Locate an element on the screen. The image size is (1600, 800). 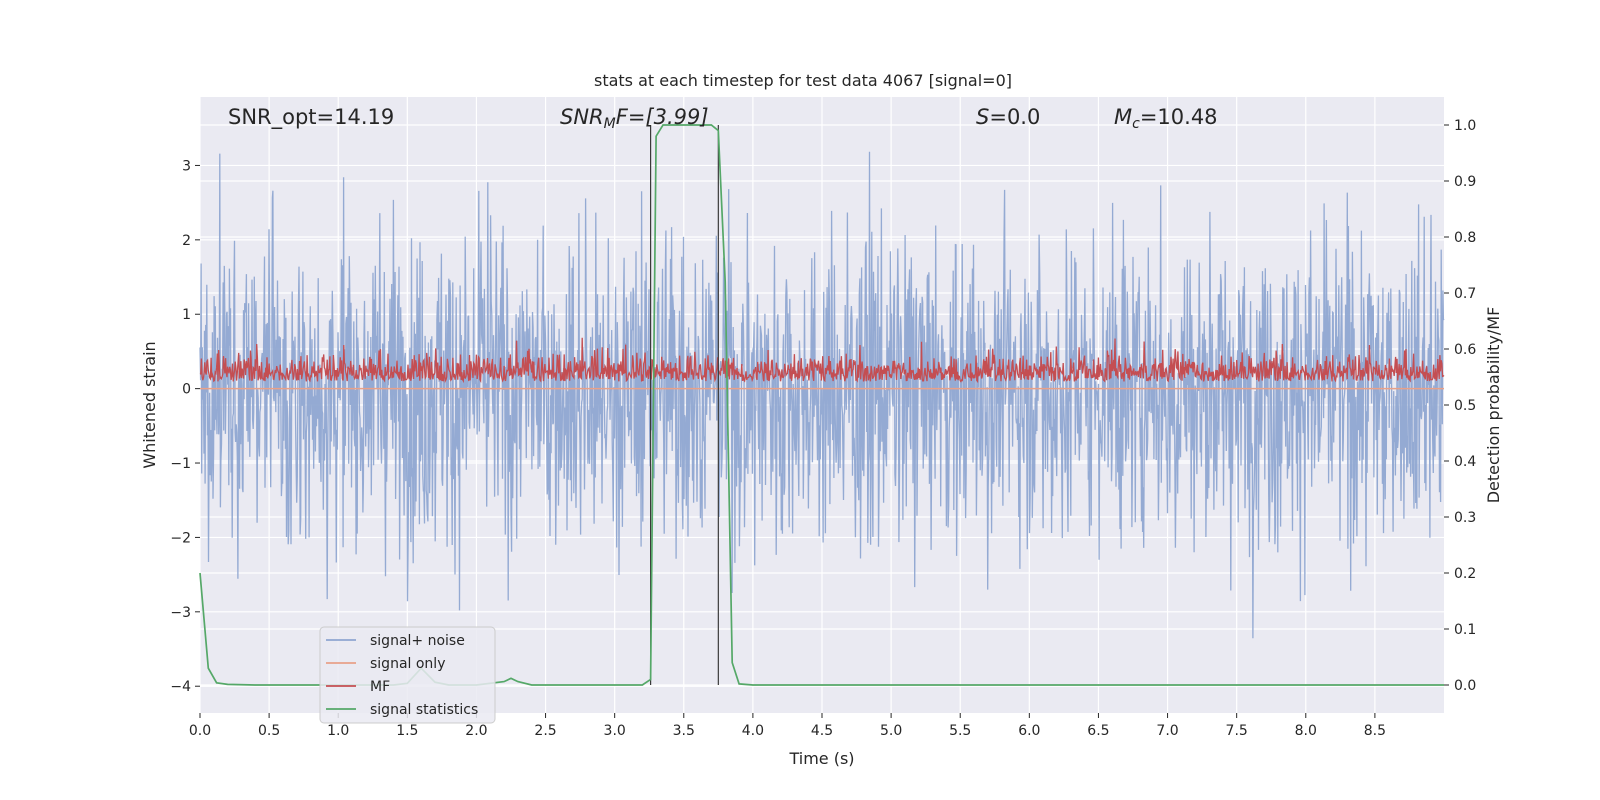
x-tick-label-7: 3.5 is located at coordinates (684, 731).